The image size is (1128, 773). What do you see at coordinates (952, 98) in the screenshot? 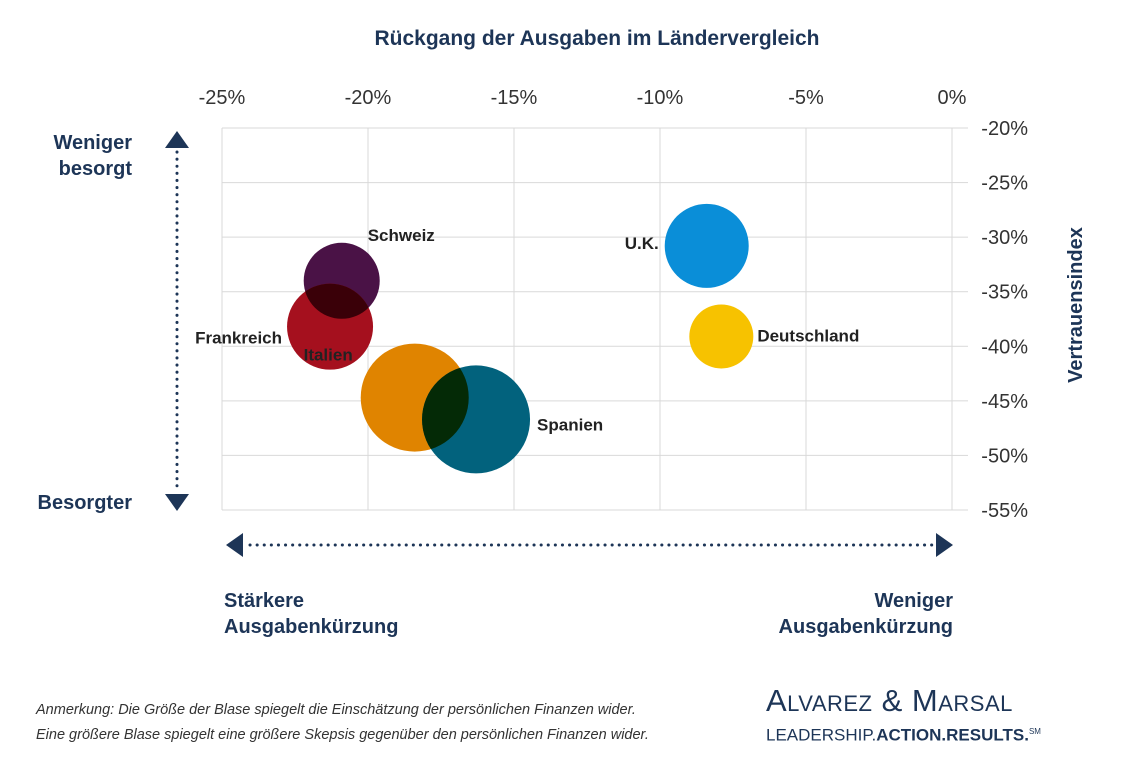
I see `x-tick-label: 0%` at bounding box center [952, 98].